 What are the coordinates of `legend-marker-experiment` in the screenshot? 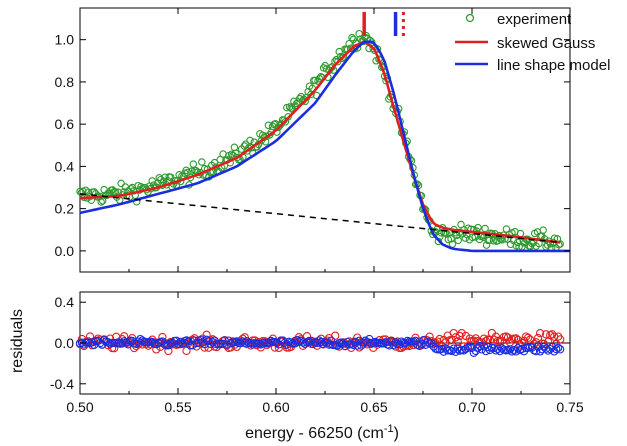 It's located at (470, 18).